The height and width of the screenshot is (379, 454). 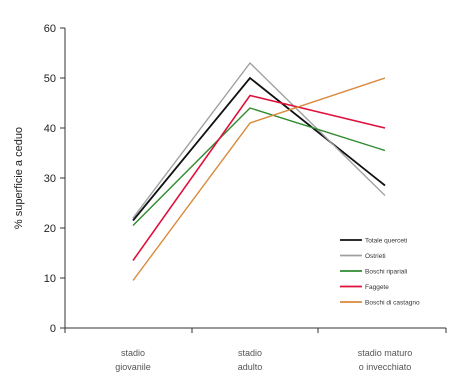 What do you see at coordinates (250, 367) in the screenshot?
I see `x-category-label: adulto` at bounding box center [250, 367].